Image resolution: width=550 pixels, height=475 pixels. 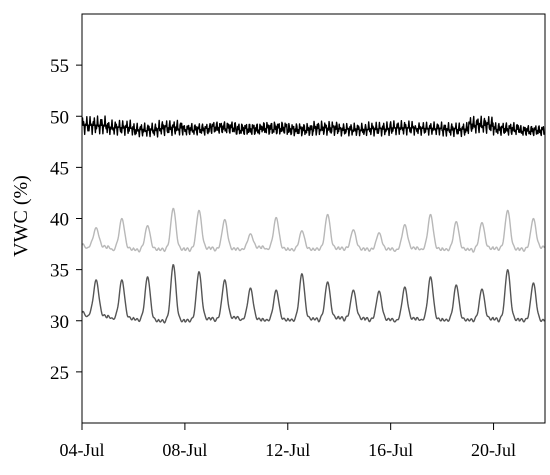 I want to click on y-tick-label: 25, so click(x=59, y=373).